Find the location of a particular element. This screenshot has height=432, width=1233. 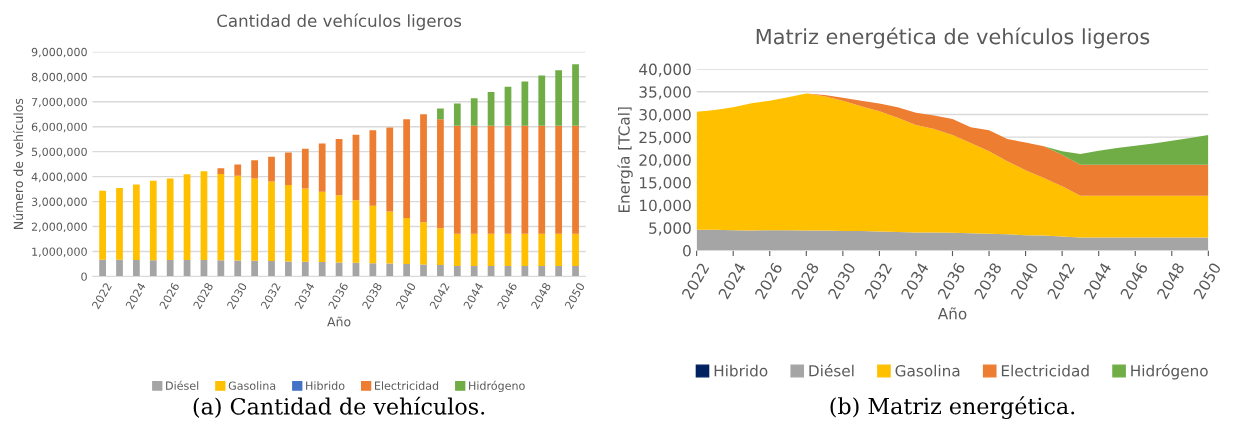

y-tick-label: 4,000,000 is located at coordinates (59, 177).